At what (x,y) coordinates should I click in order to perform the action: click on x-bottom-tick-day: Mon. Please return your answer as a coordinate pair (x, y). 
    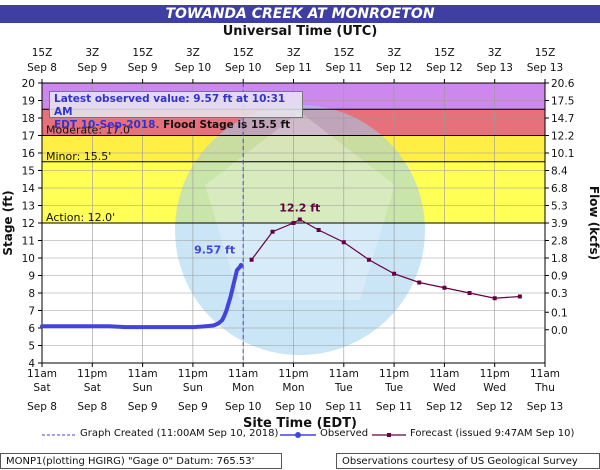
    Looking at the image, I should click on (293, 388).